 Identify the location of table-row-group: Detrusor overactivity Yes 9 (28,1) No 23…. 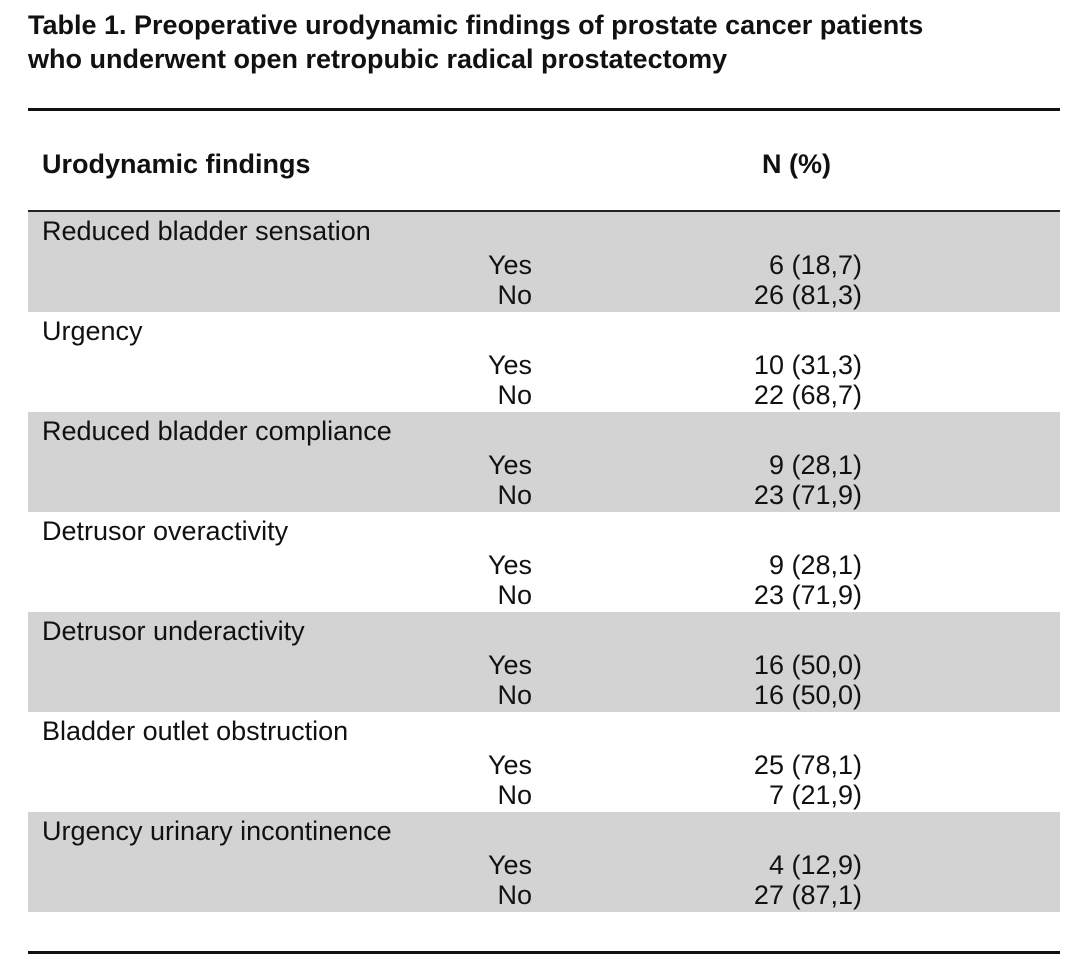
(544, 562).